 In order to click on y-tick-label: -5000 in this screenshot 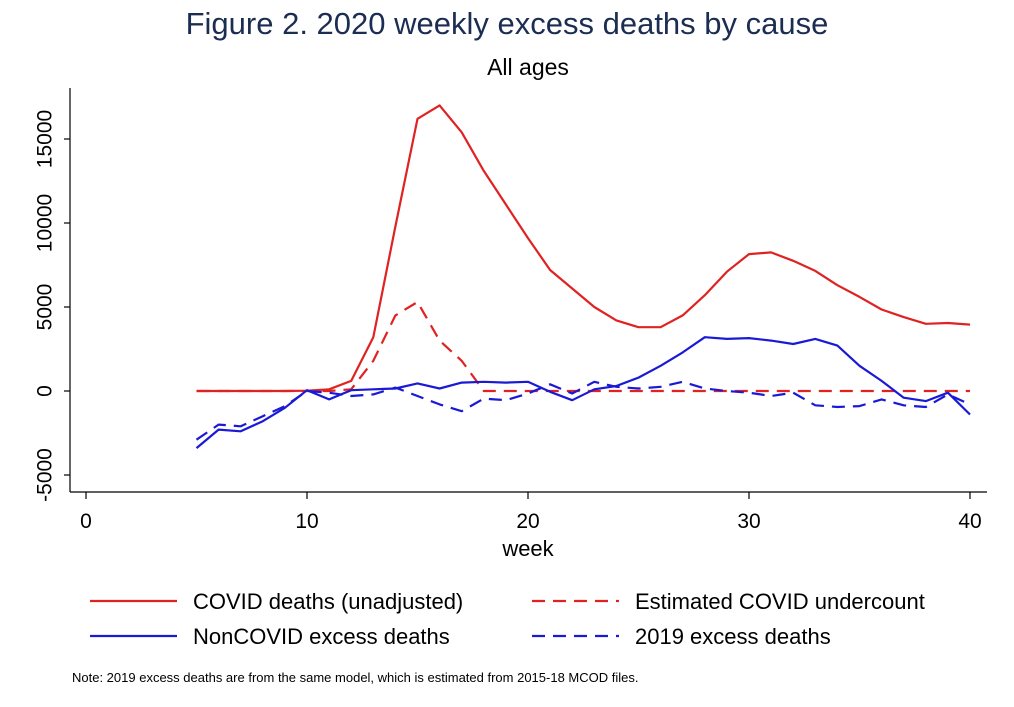, I will do `click(45, 475)`.